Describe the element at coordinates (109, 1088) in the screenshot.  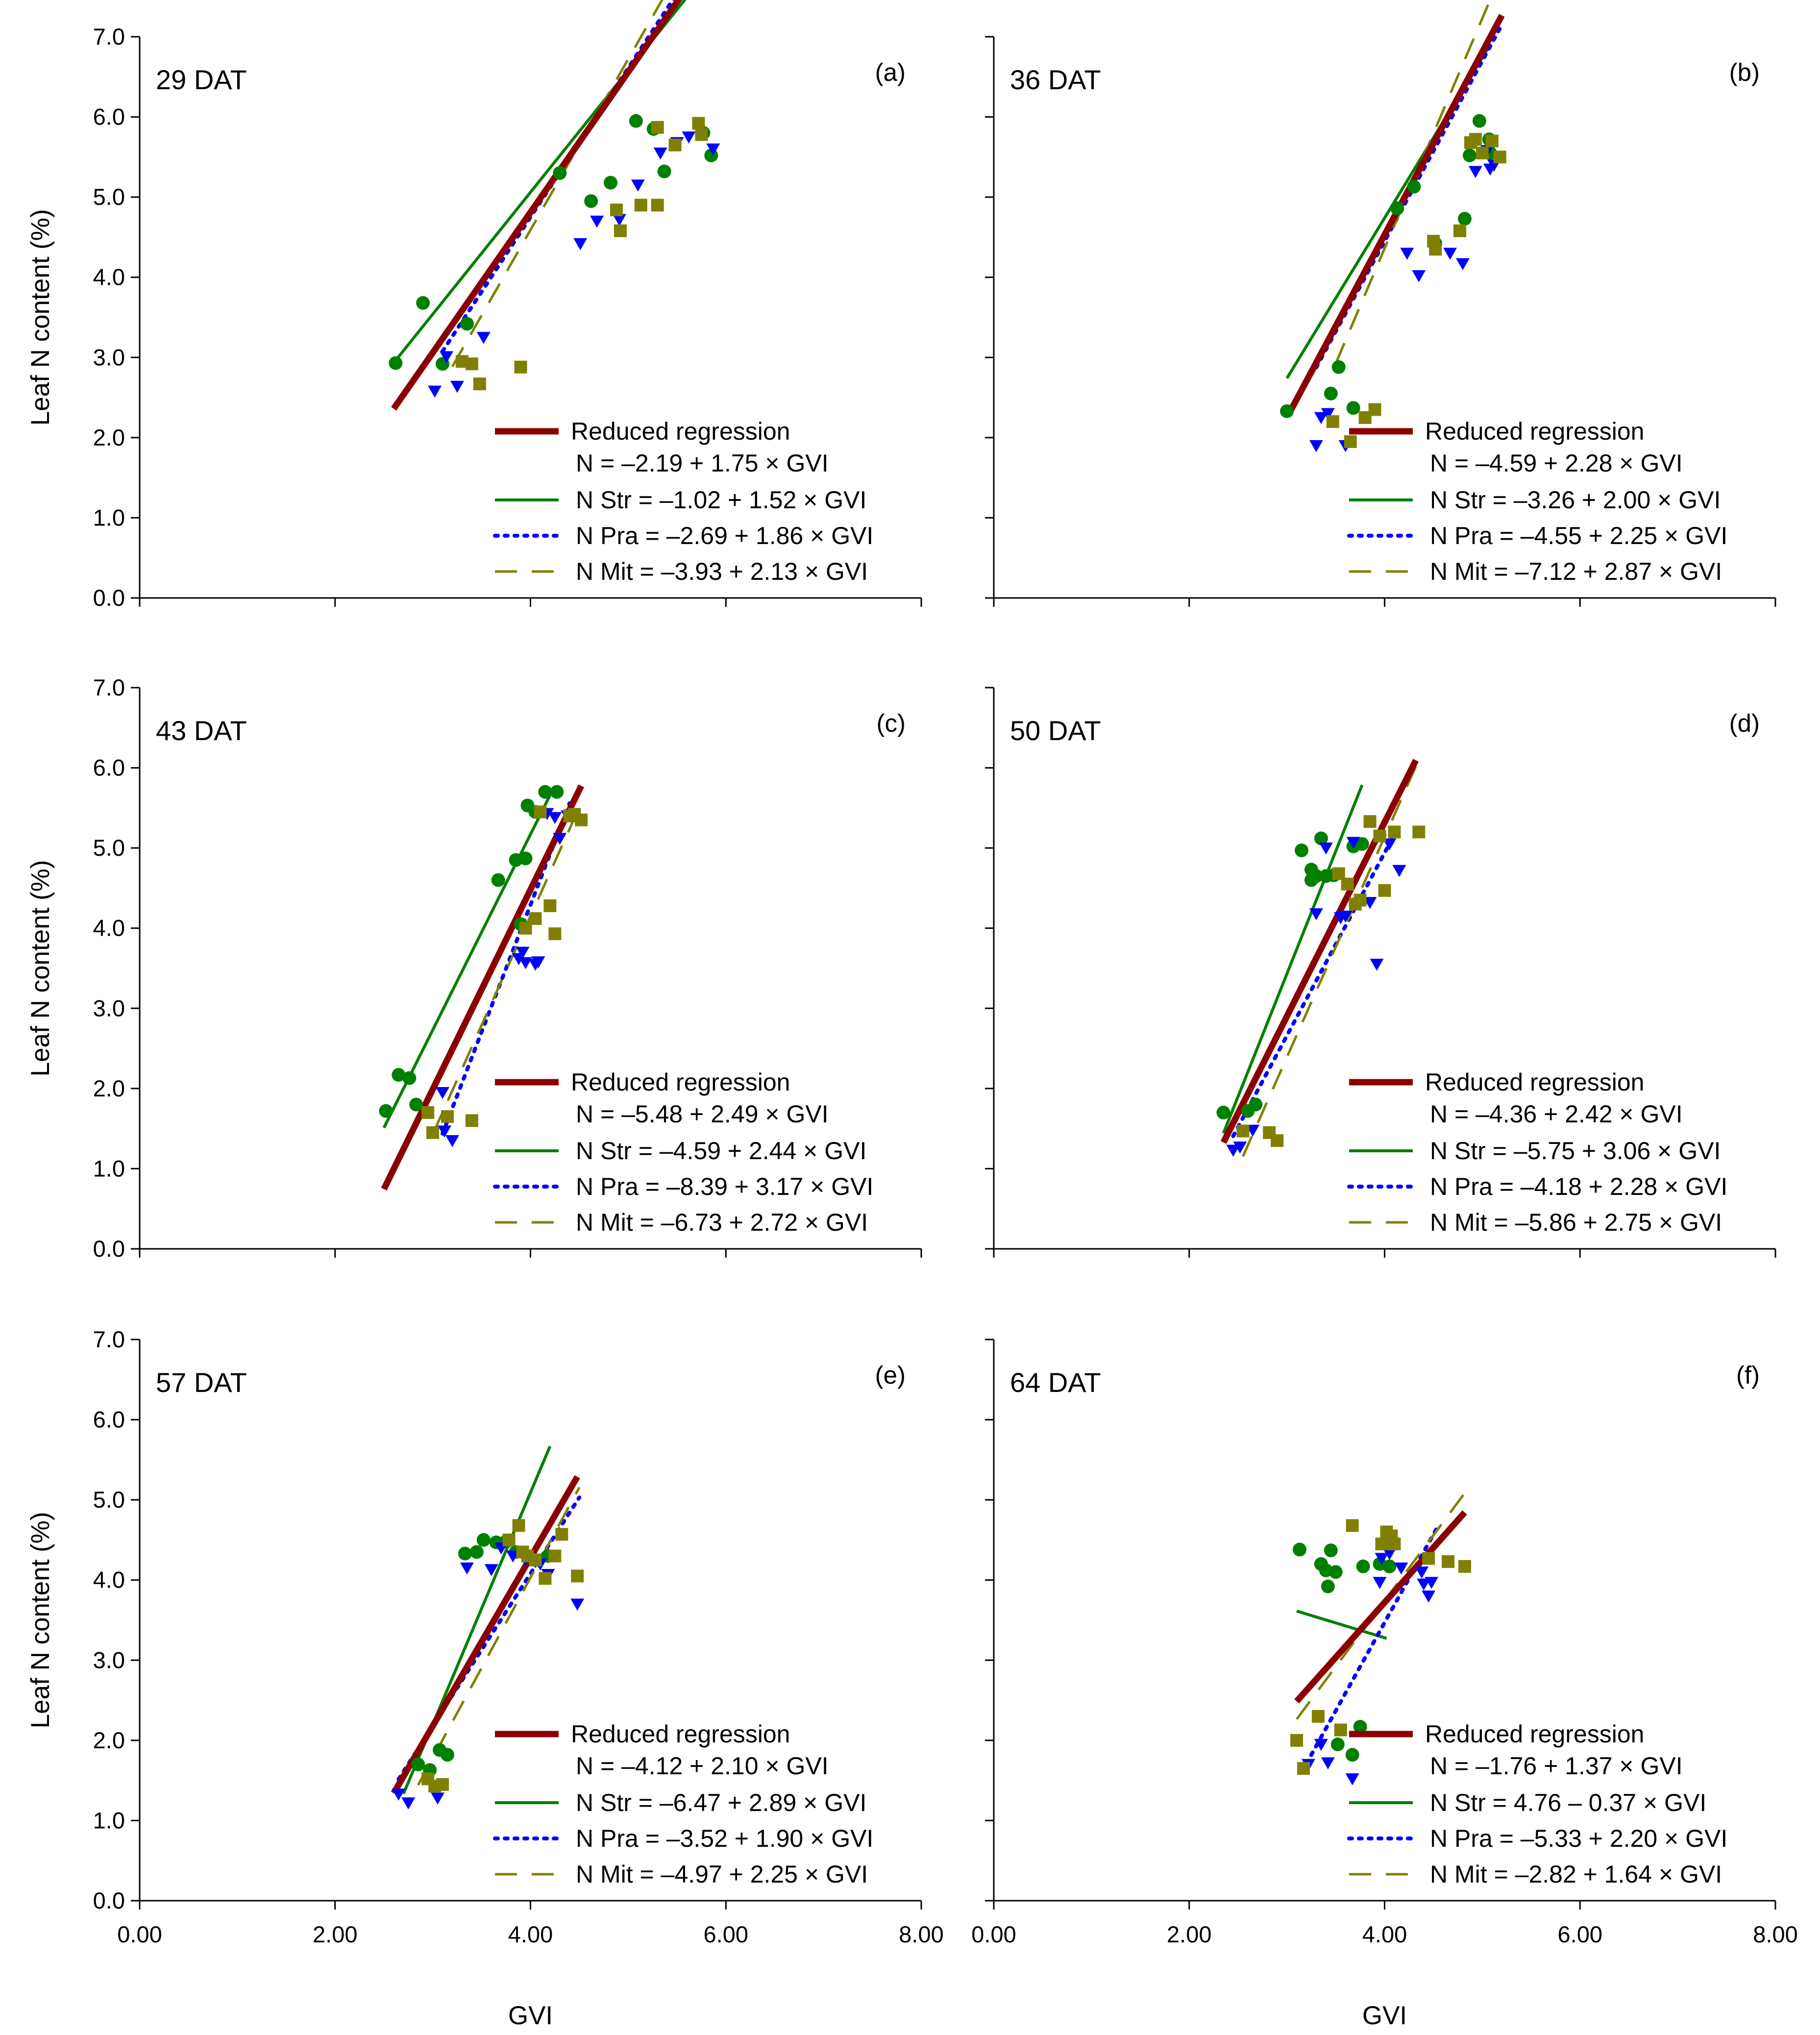
I see `y-tick-label: 2.0` at that location.